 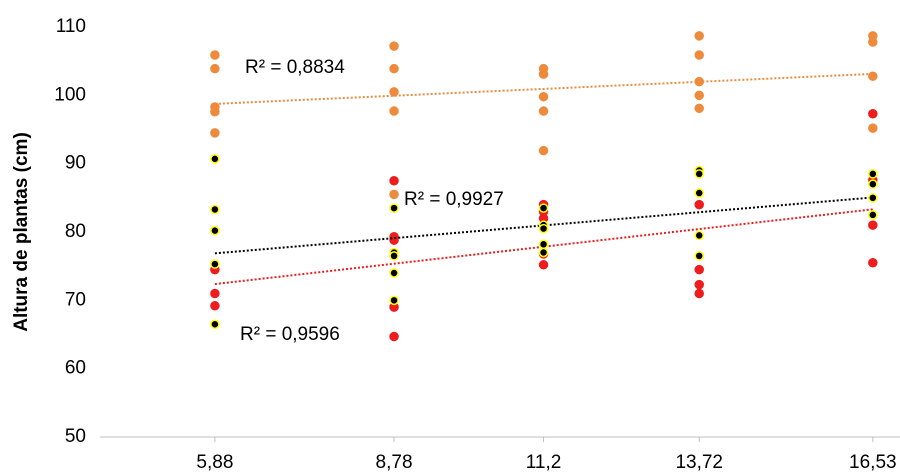 I want to click on r-squared-label: R² = 0,8834, so click(x=295, y=67).